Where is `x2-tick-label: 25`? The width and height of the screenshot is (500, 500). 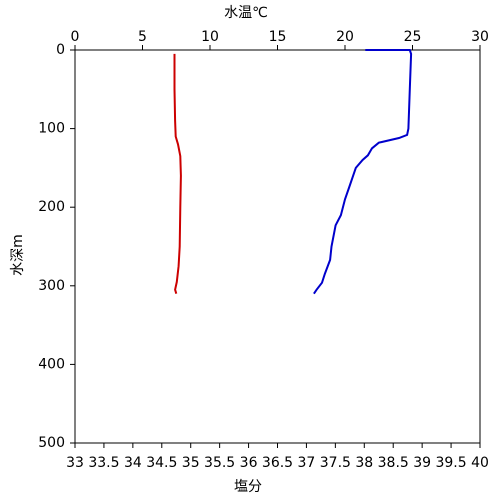 x2-tick-label: 25 is located at coordinates (413, 37).